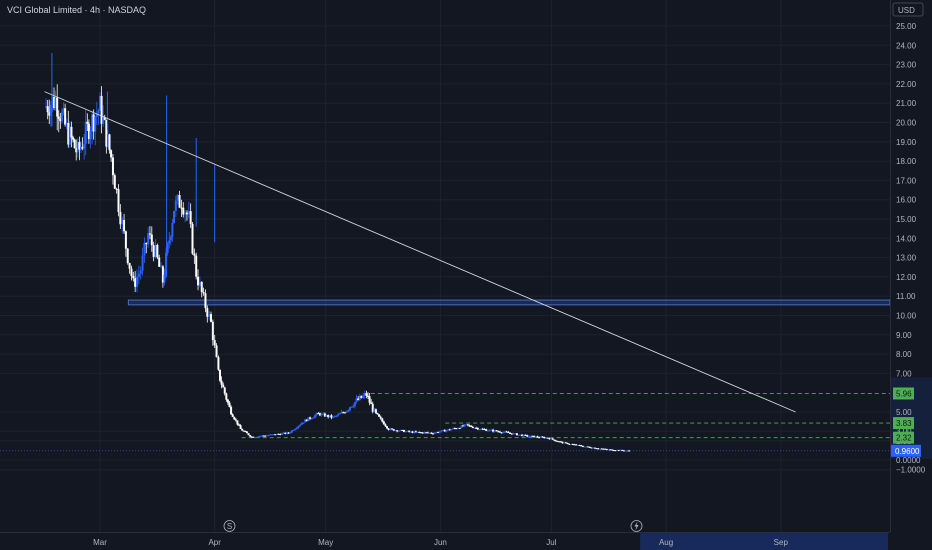 This screenshot has height=550, width=932. I want to click on event-markers: S, so click(433, 526).